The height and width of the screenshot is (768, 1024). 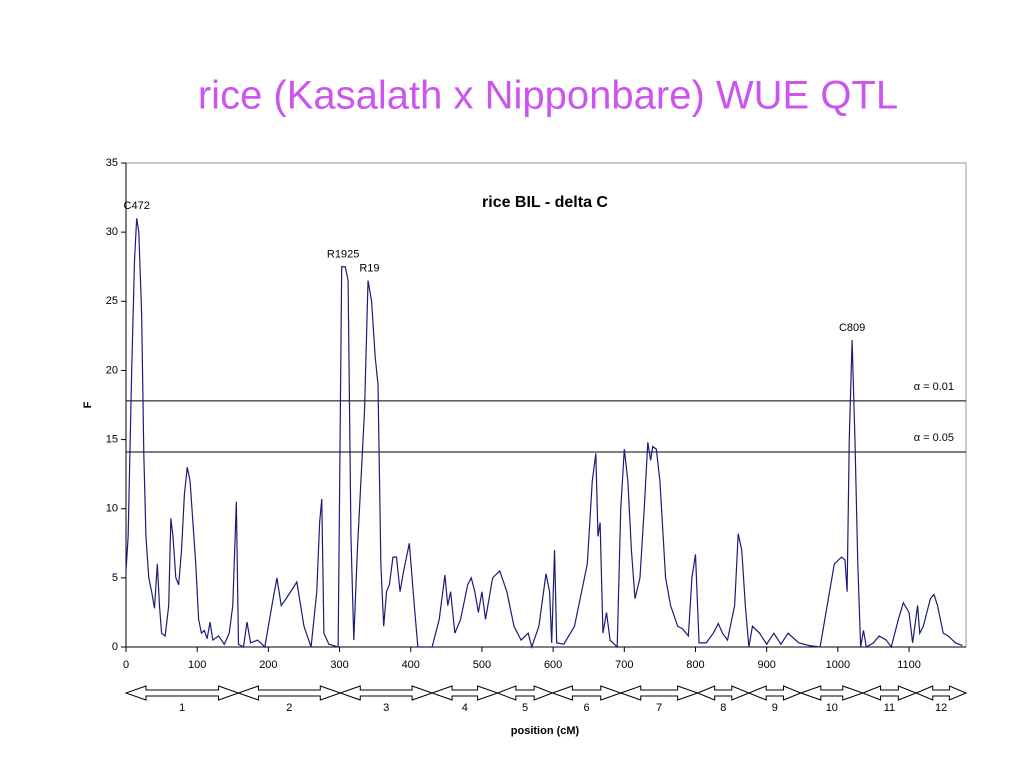 What do you see at coordinates (545, 202) in the screenshot?
I see `chart-title: rice BIL - delta C` at bounding box center [545, 202].